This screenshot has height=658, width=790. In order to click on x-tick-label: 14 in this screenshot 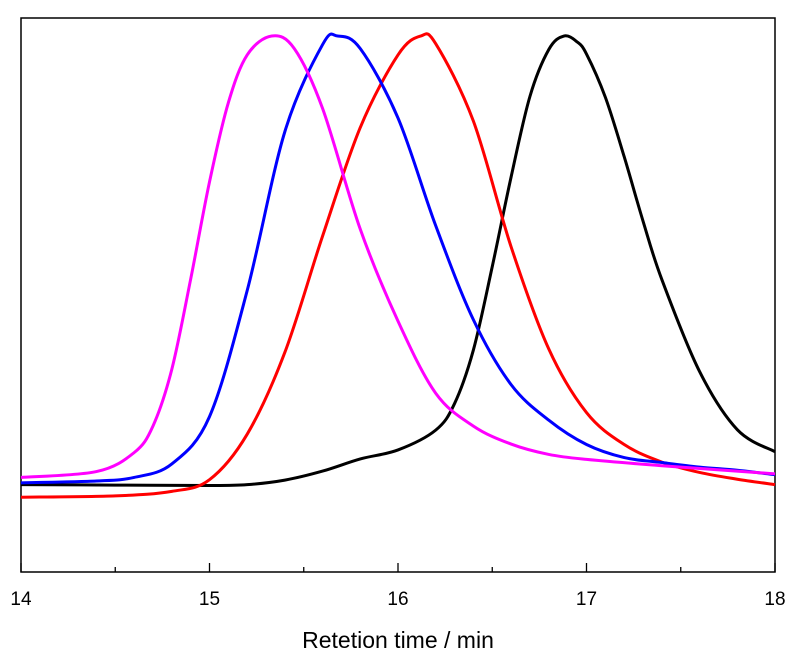, I will do `click(21, 599)`.